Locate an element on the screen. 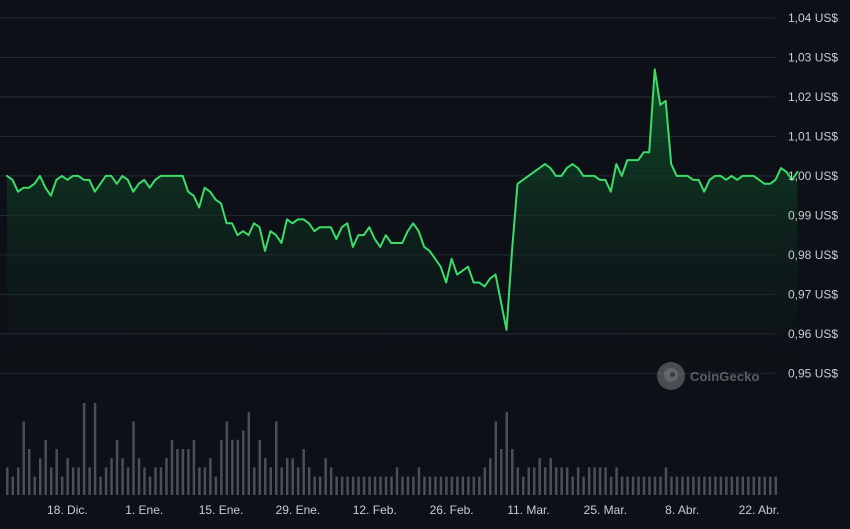  x-tick-label: 26. Feb. is located at coordinates (452, 510).